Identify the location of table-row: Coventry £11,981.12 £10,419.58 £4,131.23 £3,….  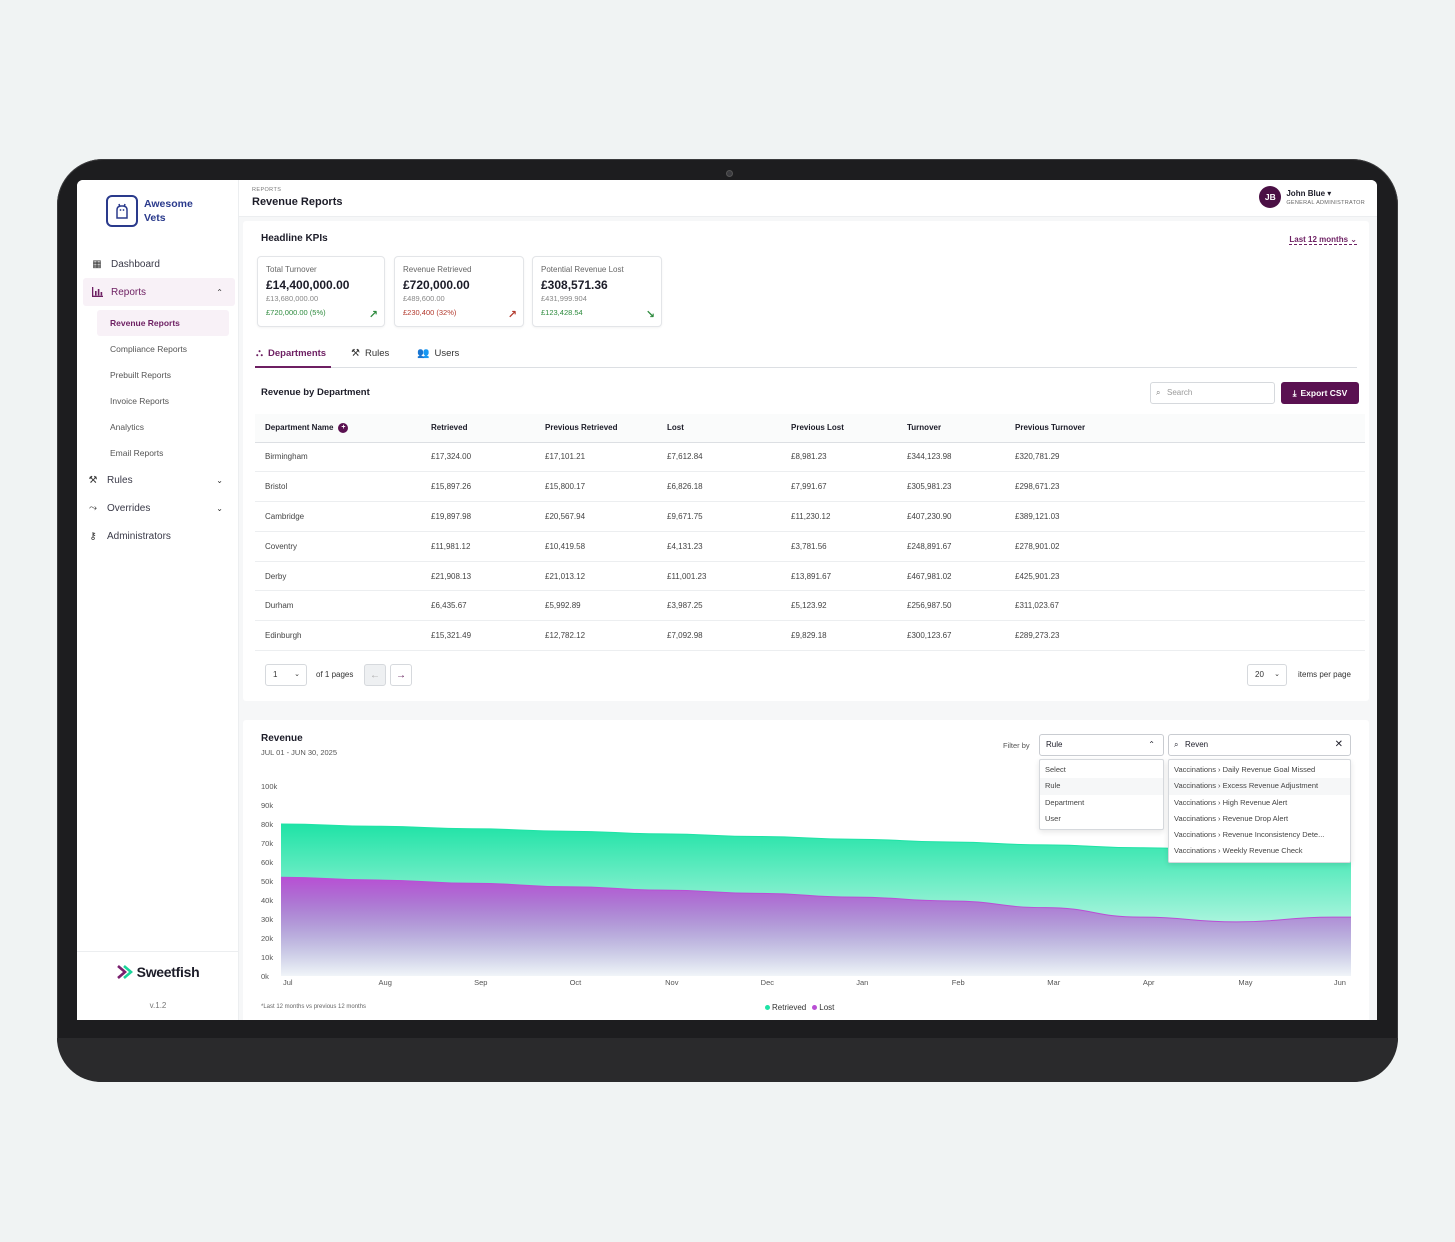
(810, 546).